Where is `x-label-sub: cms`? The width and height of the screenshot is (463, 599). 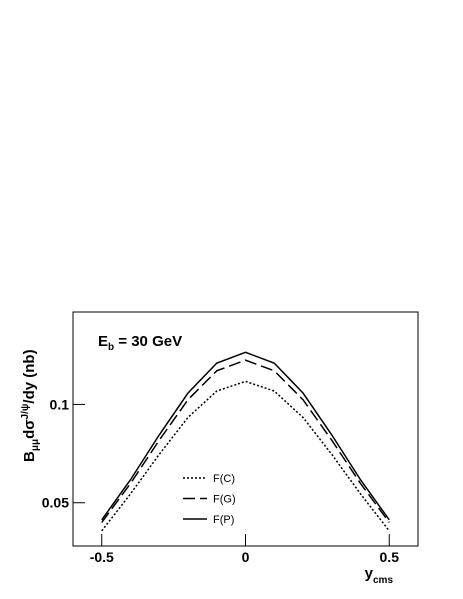
x-label-sub: cms is located at coordinates (383, 580).